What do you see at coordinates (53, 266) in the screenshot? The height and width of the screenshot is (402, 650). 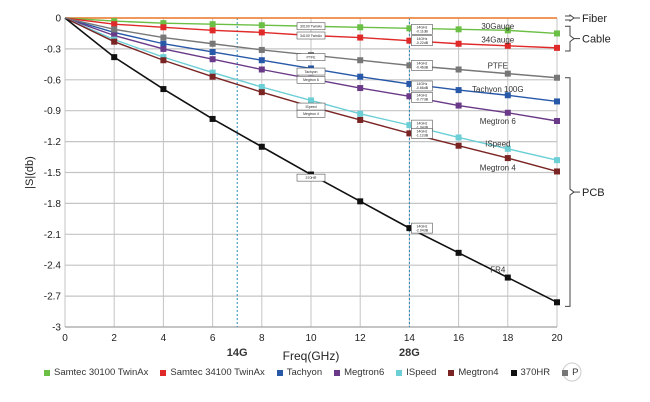 I see `y-tick-label: -2.4` at bounding box center [53, 266].